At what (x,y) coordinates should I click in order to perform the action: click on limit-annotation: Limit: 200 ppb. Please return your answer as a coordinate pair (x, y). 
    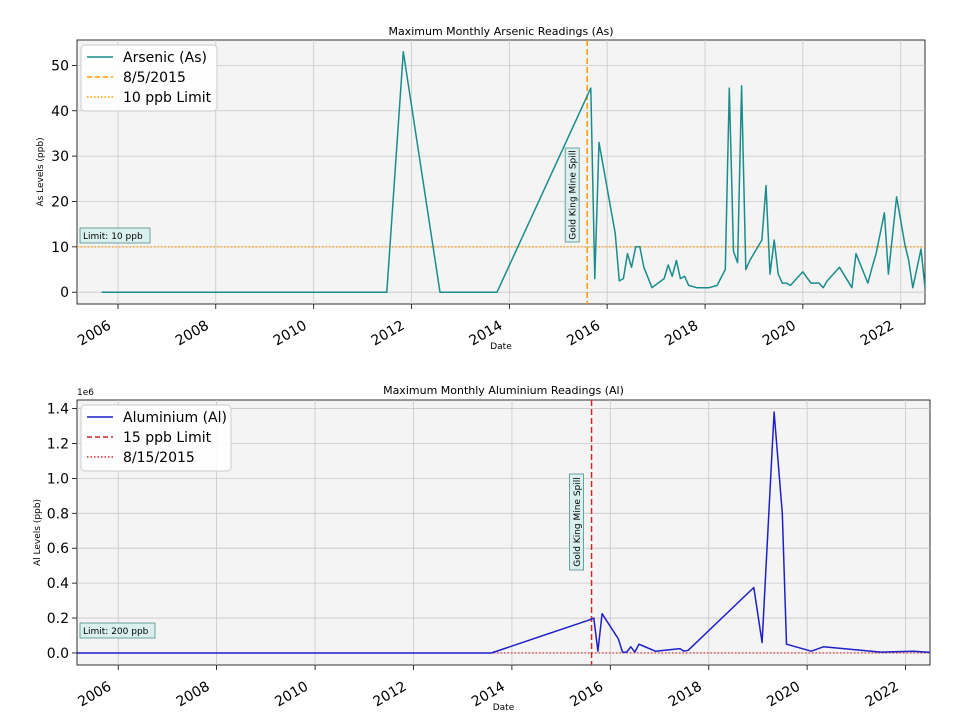
    Looking at the image, I should click on (116, 632).